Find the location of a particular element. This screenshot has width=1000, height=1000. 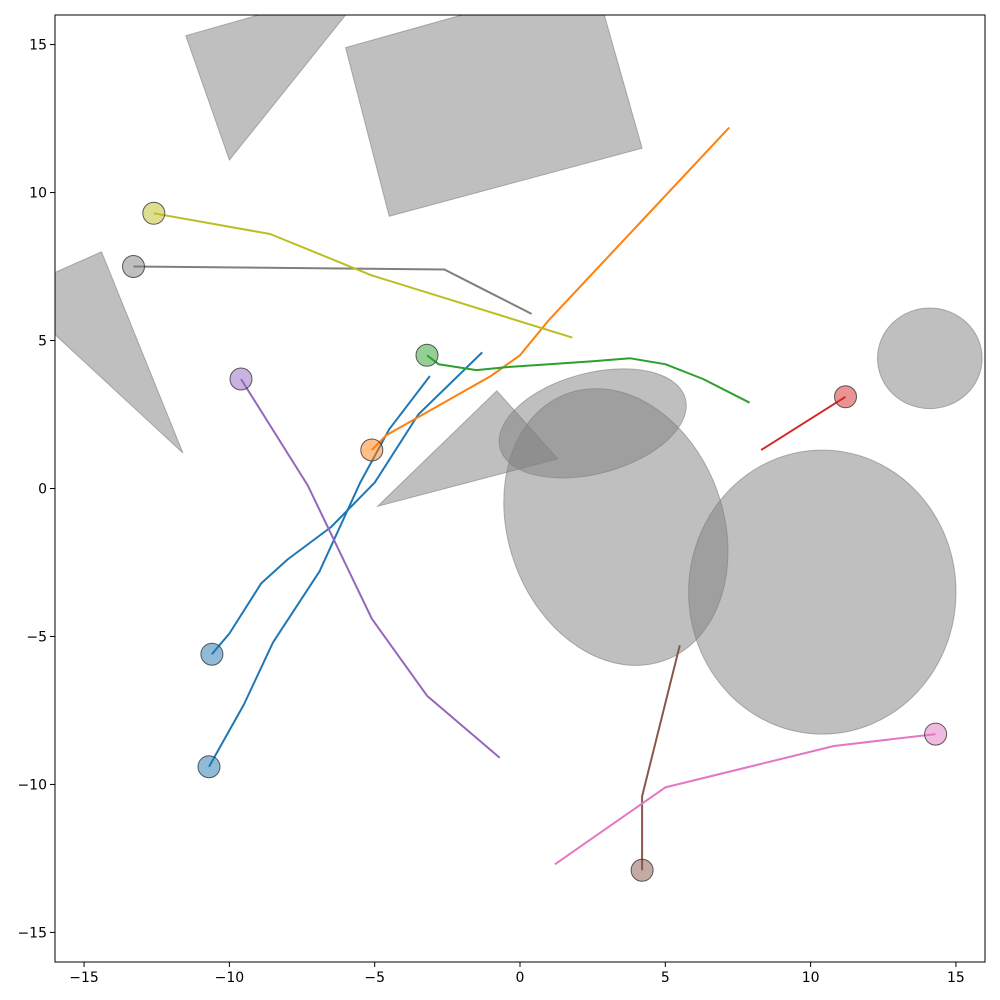

x-tick-label: 0 is located at coordinates (520, 978).